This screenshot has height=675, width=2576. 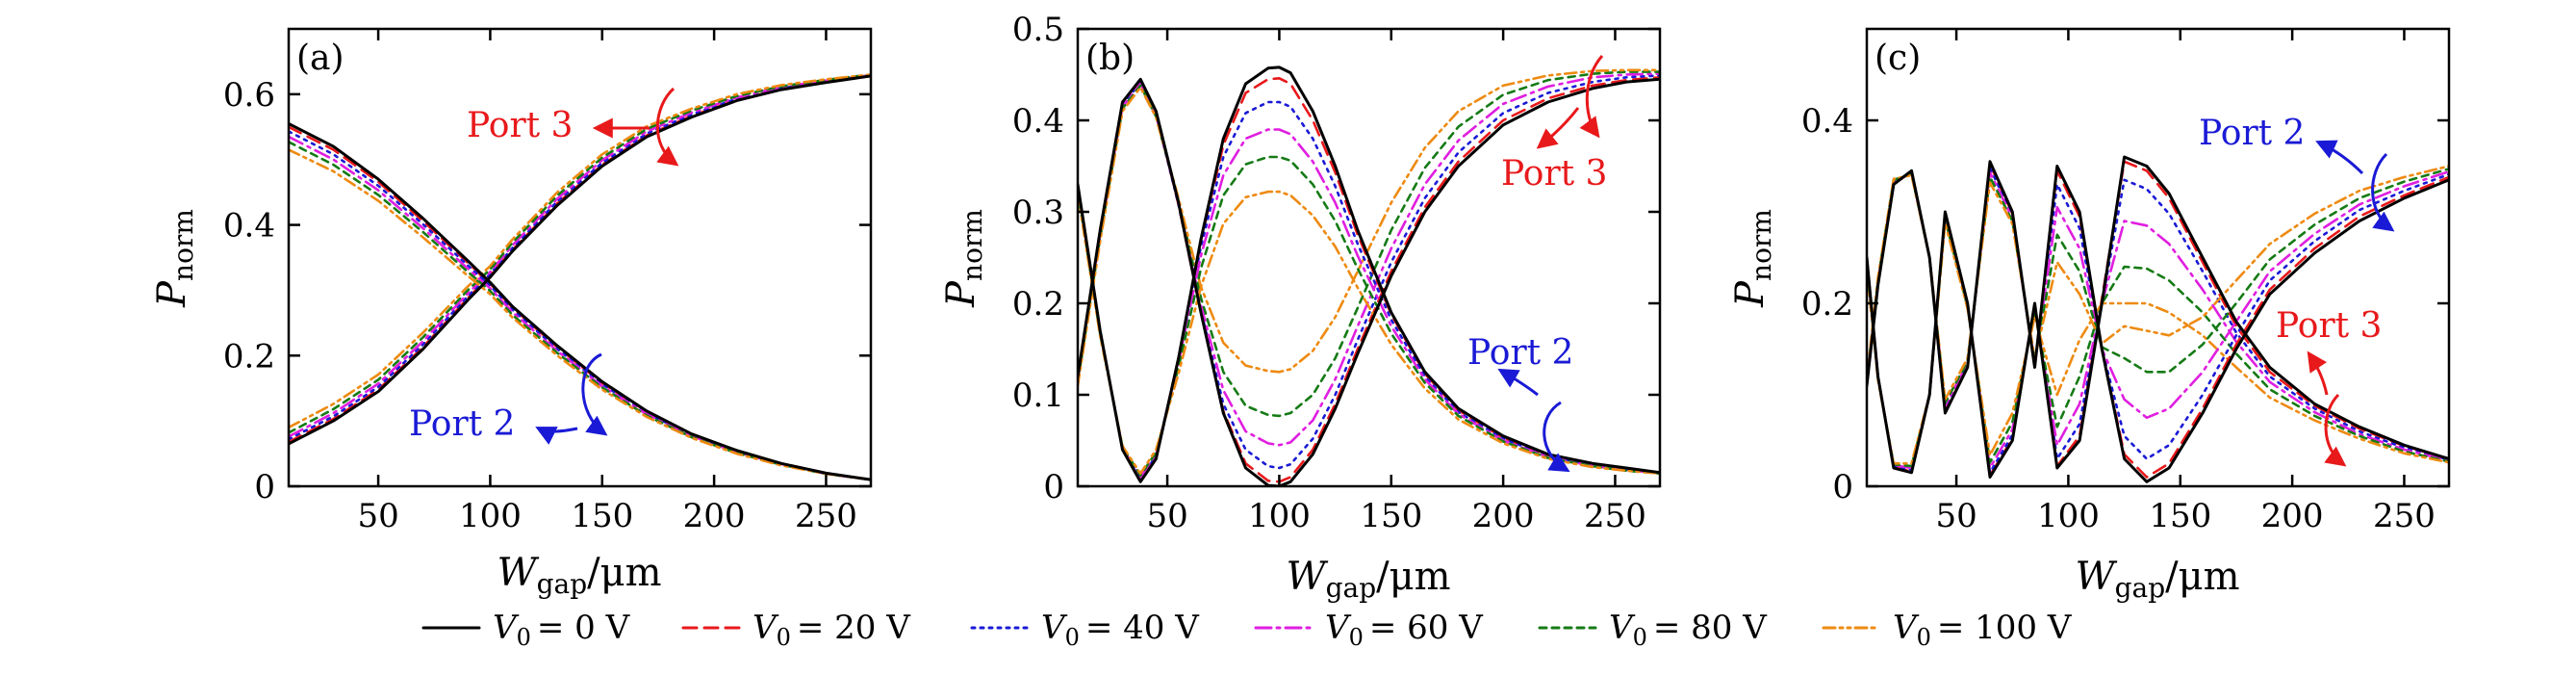 I want to click on xlabel-c: Wgap/μm, so click(x=2157, y=580).